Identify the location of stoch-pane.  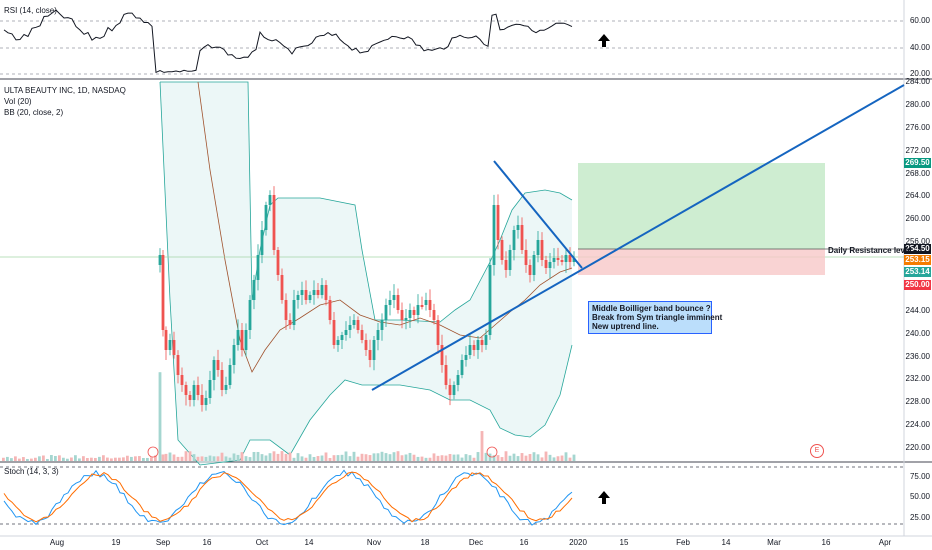
(452, 496).